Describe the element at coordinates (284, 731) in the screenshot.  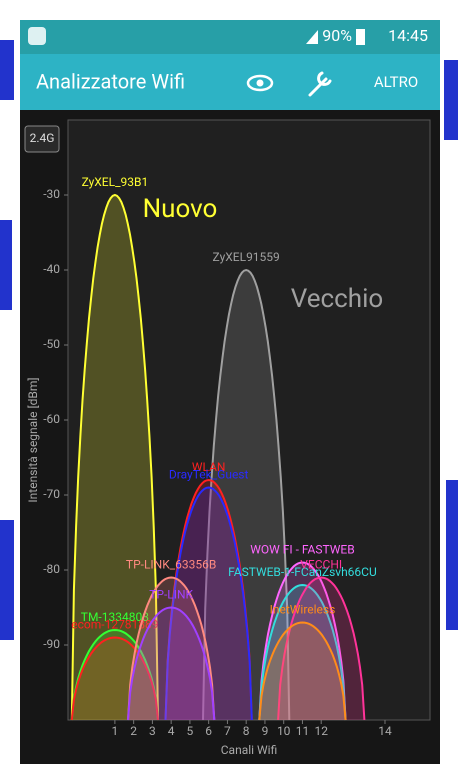
I see `x-tick-label: 10` at that location.